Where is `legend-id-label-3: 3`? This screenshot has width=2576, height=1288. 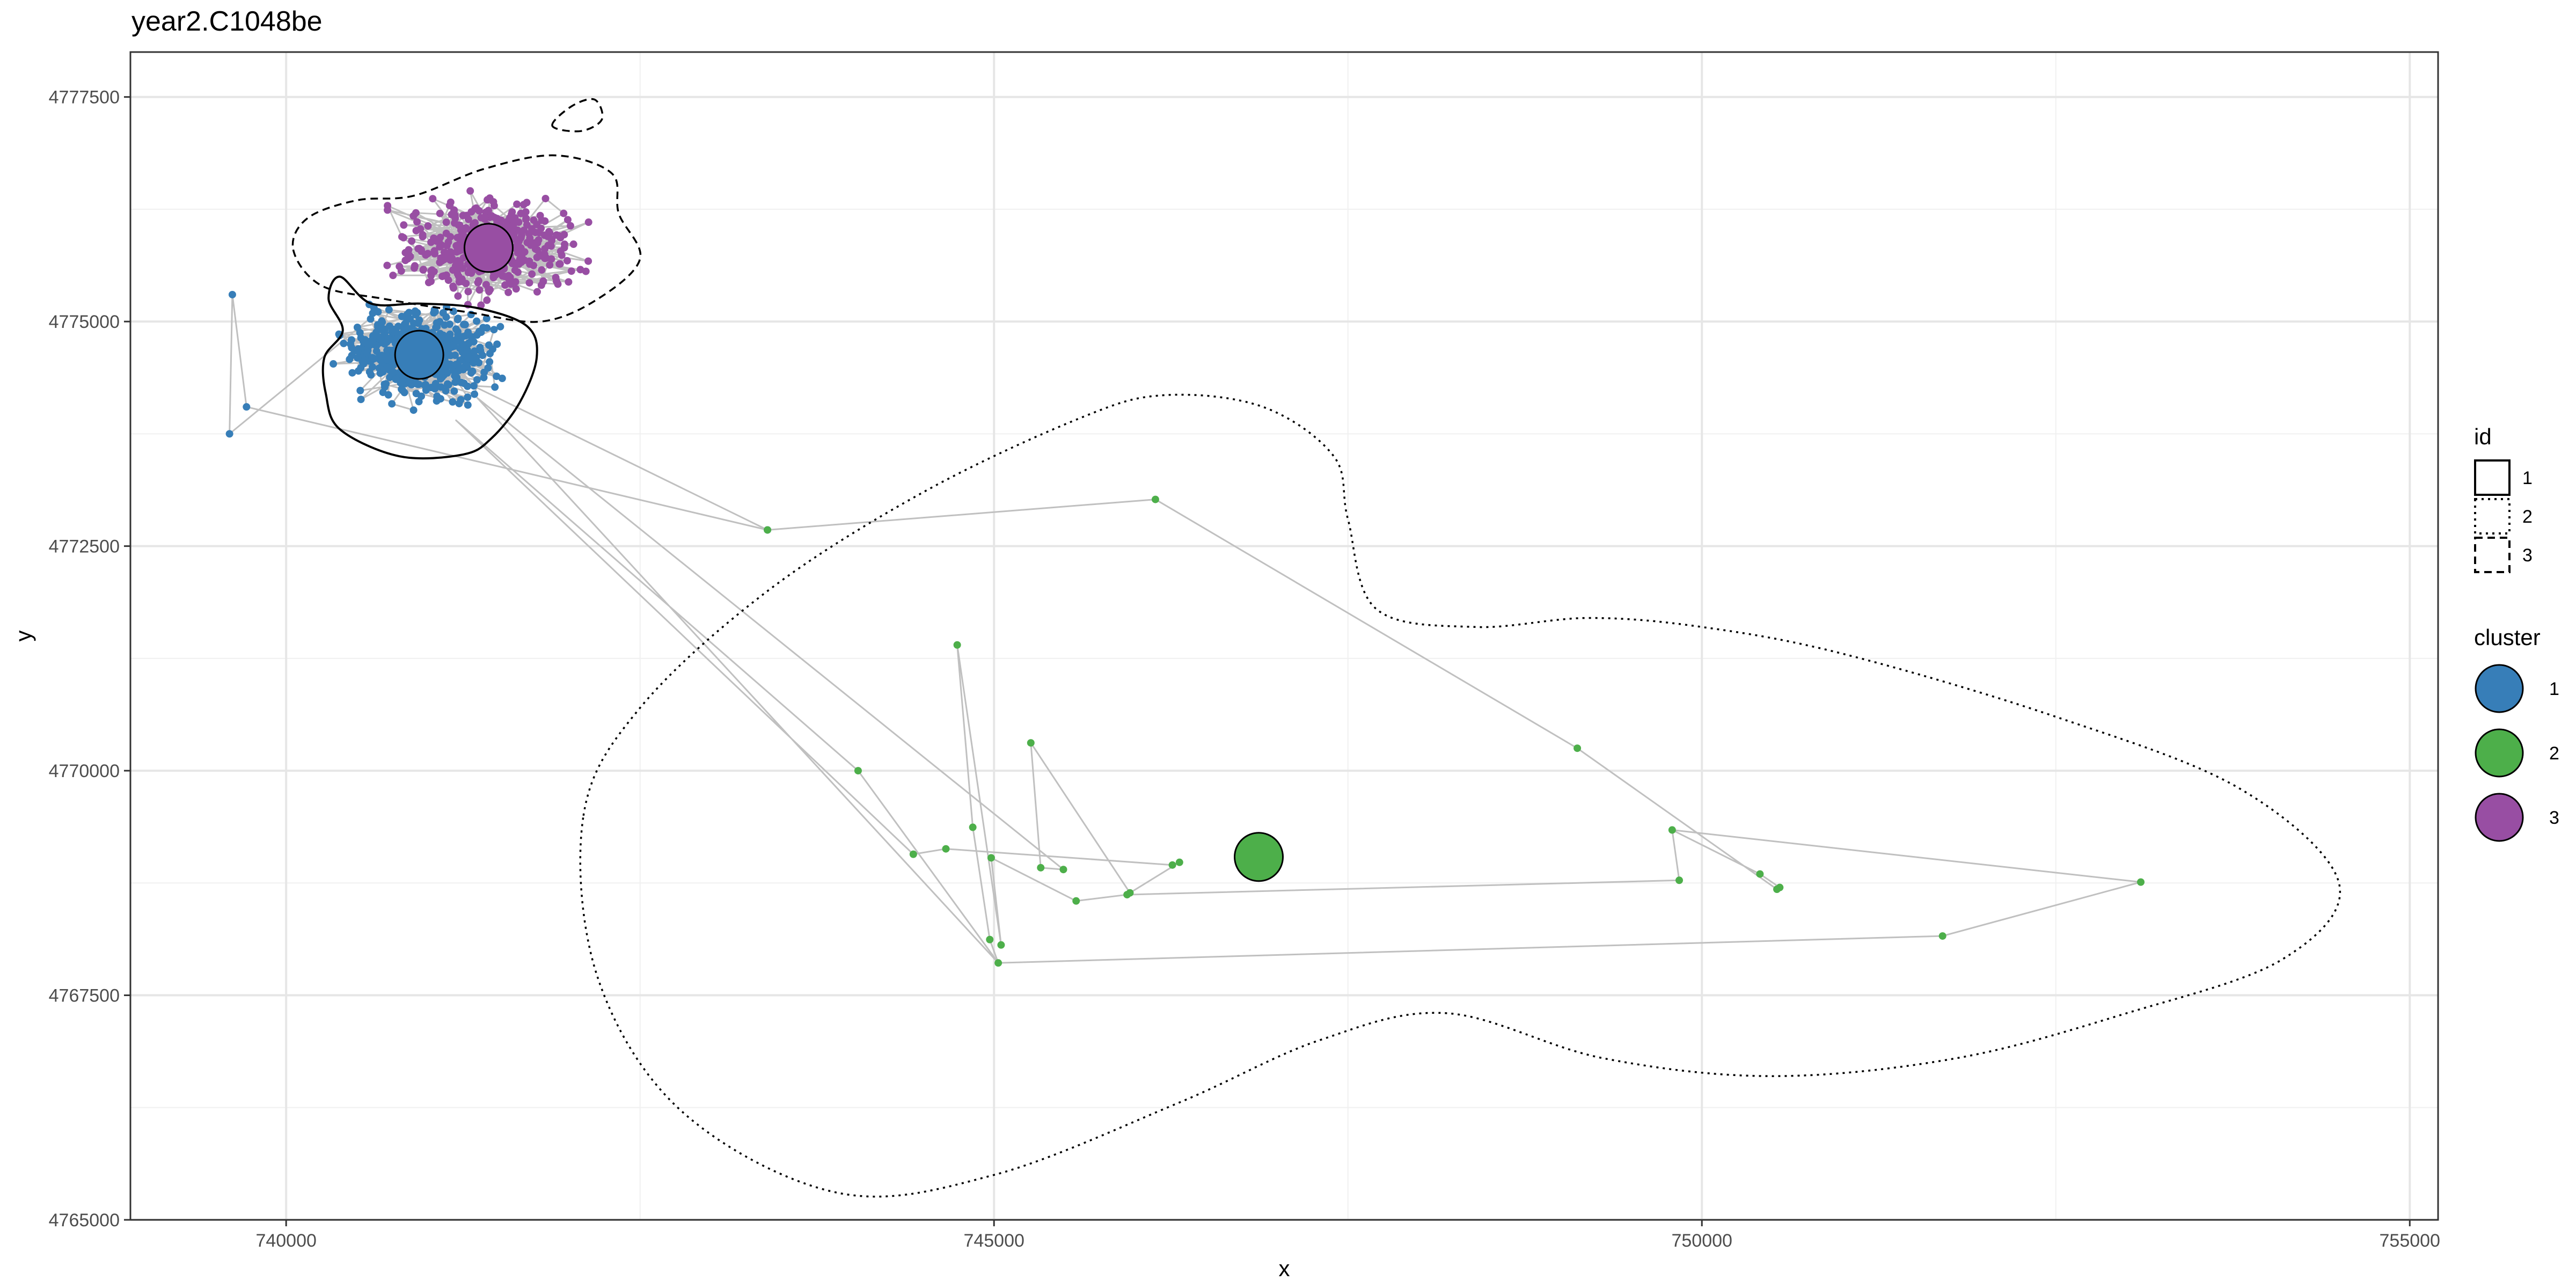
legend-id-label-3: 3 is located at coordinates (2527, 555).